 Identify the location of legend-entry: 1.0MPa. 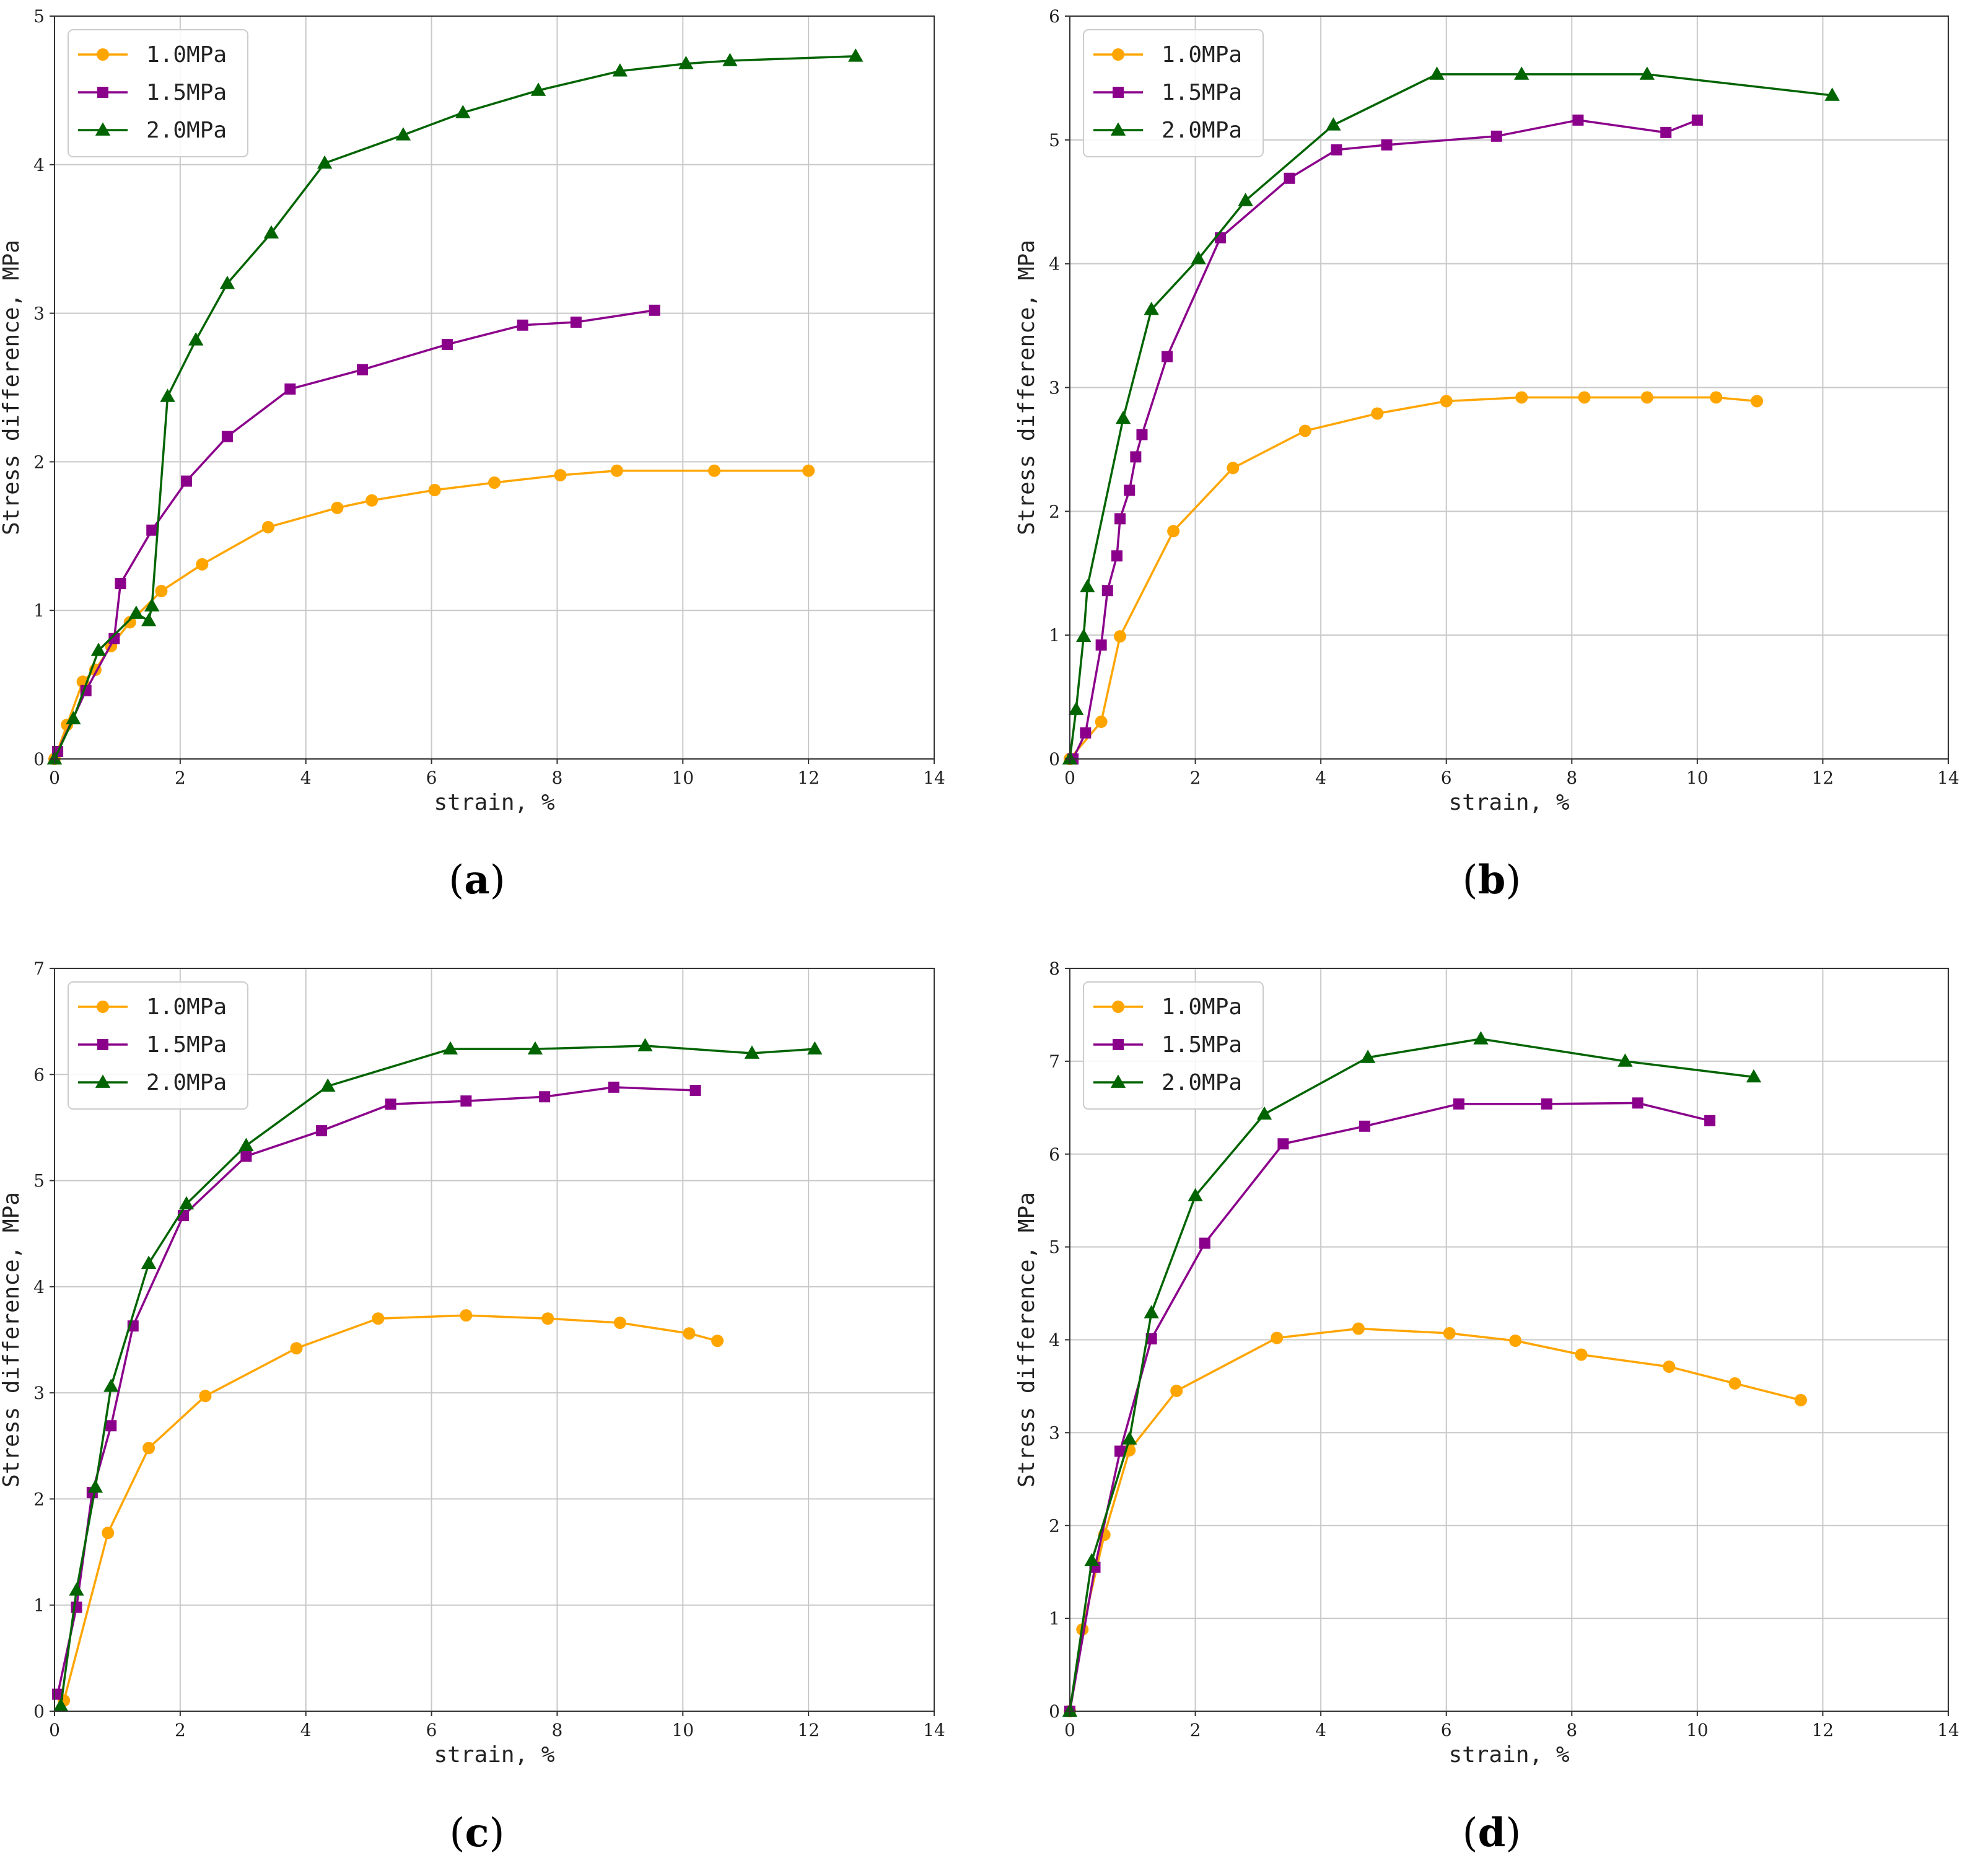
(1167, 55).